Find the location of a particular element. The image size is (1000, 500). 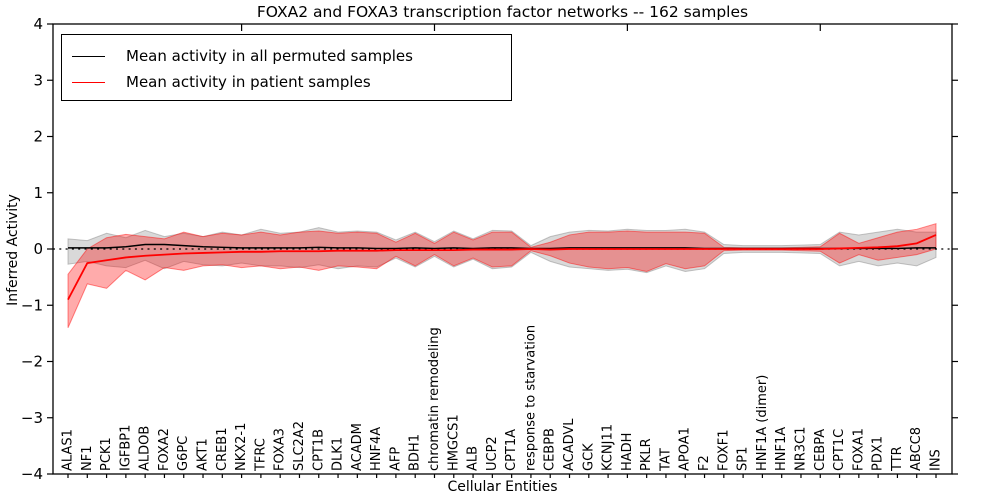

x-tick-label: ACADVL is located at coordinates (569, 444).